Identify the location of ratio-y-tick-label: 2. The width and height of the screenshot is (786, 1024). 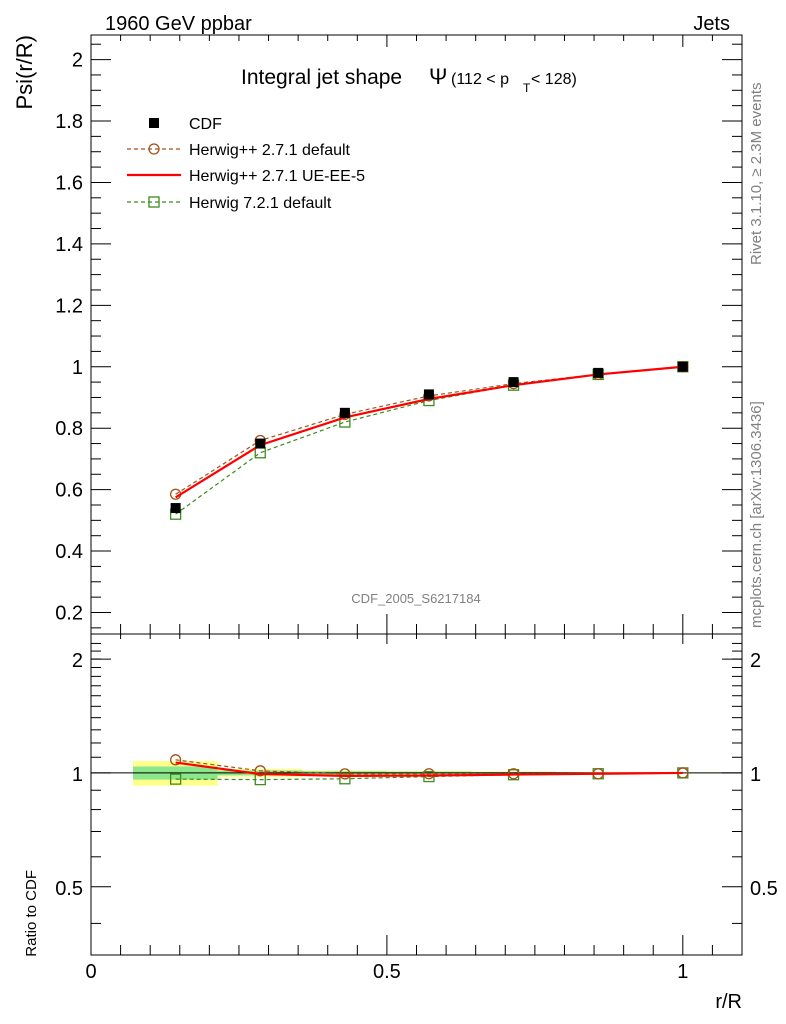
(77, 661).